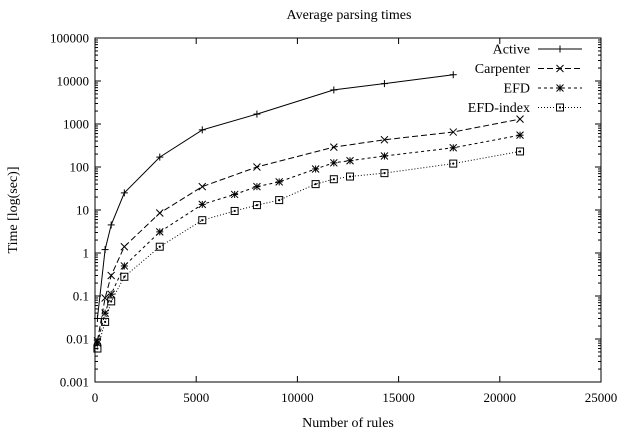  What do you see at coordinates (95, 397) in the screenshot?
I see `x-tick-label: 0` at bounding box center [95, 397].